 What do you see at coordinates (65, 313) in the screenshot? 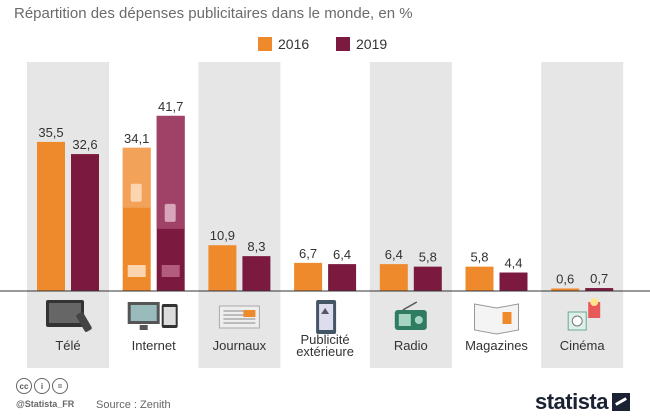
I see `tv-screen-icon` at bounding box center [65, 313].